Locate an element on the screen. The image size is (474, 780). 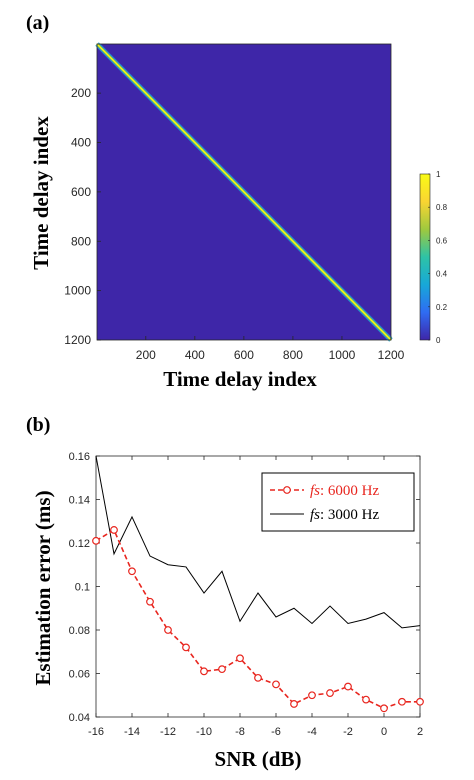
line-x-tick-label: -2 is located at coordinates (348, 732).